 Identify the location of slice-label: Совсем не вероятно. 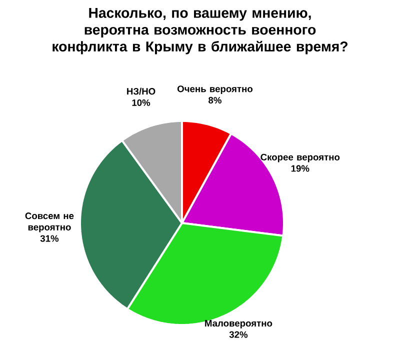
(49, 222).